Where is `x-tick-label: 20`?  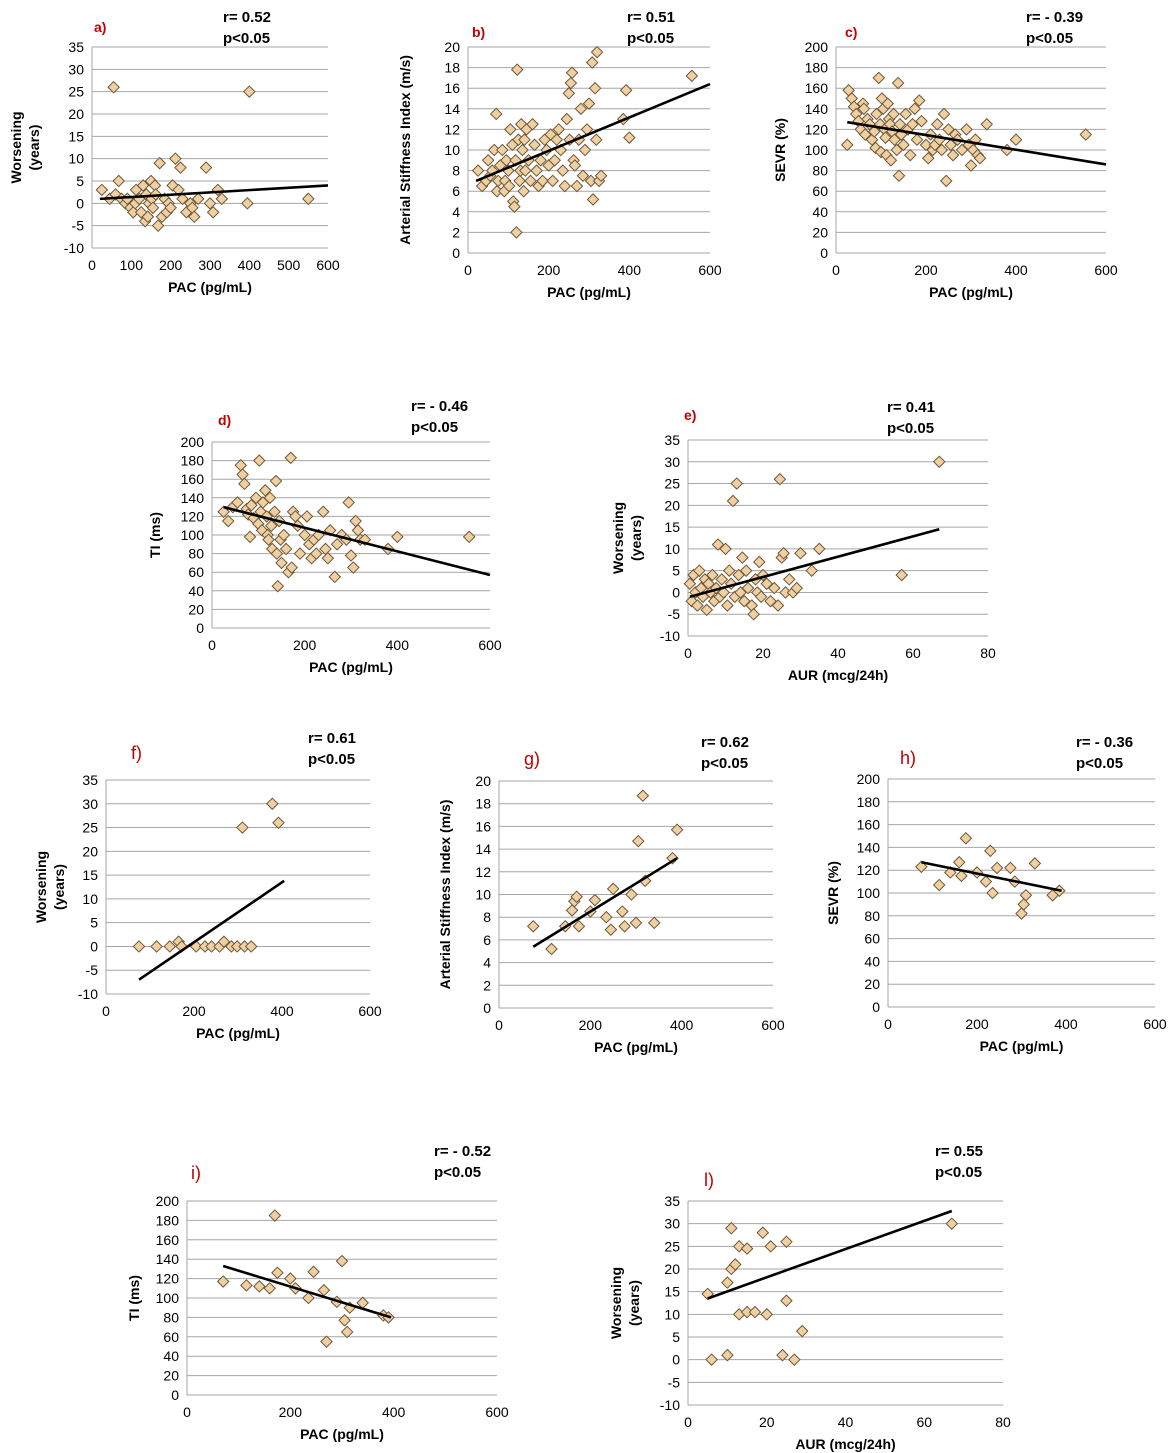 x-tick-label: 20 is located at coordinates (763, 653).